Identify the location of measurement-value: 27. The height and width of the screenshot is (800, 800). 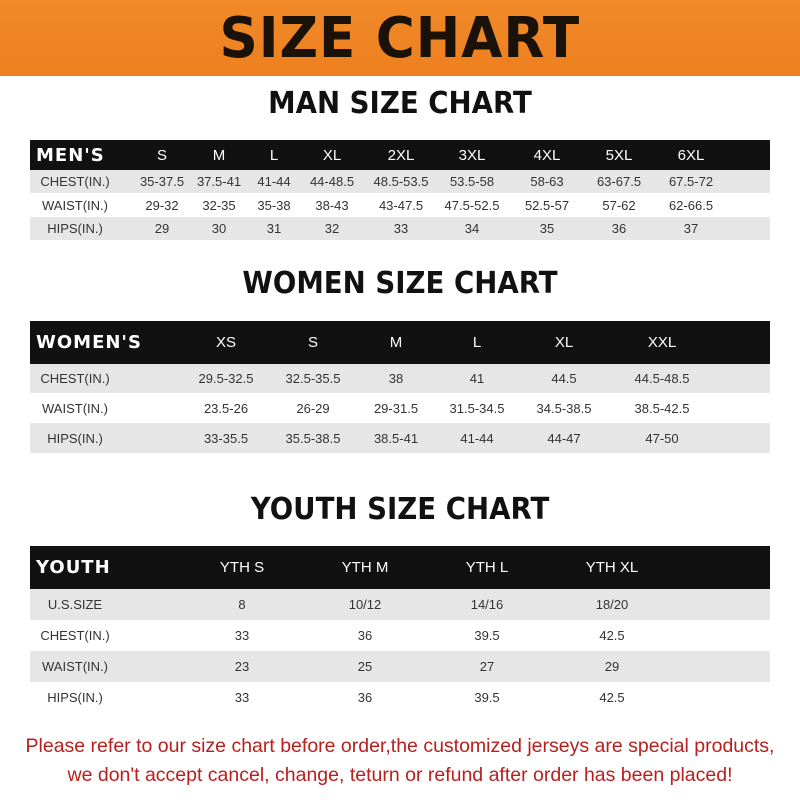
(487, 666).